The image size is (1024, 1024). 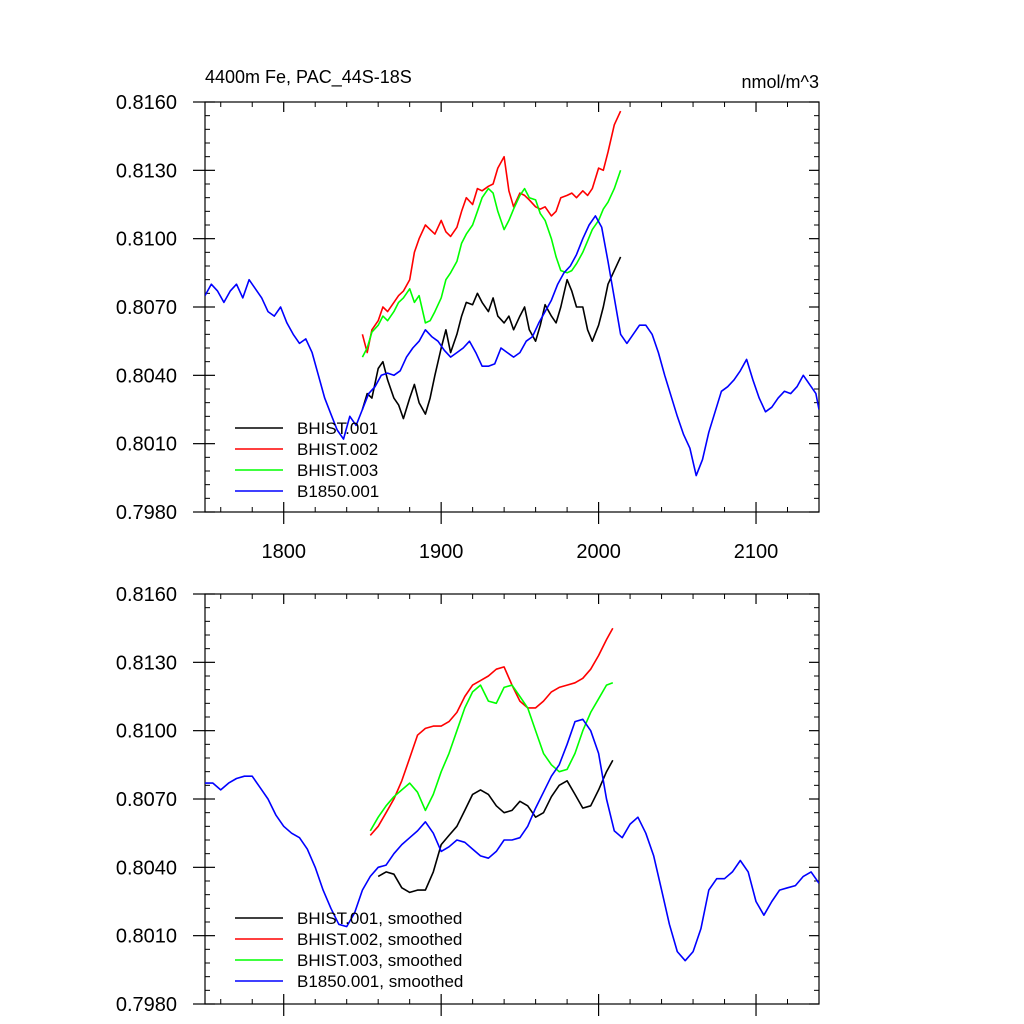 I want to click on legend-label-bhist-002: BHIST.002, so click(x=337, y=449).